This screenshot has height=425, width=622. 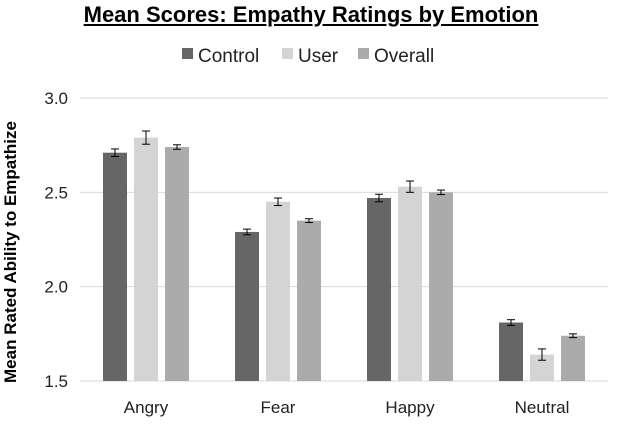 I want to click on bar-user-happy, so click(x=410, y=283).